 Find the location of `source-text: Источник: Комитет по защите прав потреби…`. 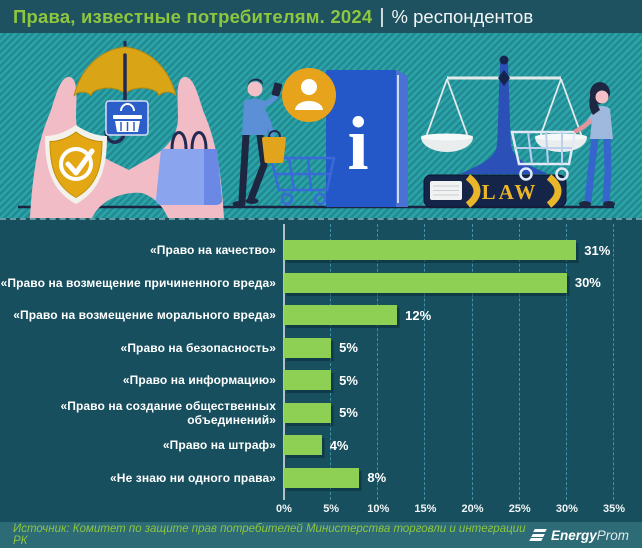

source-text: Источник: Комитет по защите прав потреби… is located at coordinates (269, 535).